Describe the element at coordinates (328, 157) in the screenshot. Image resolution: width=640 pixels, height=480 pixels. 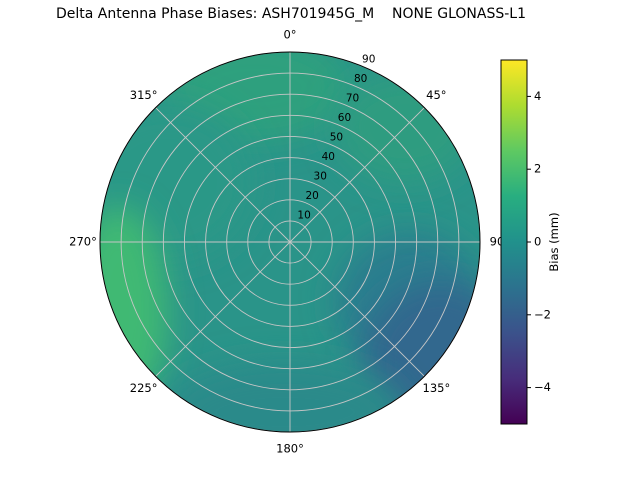
I see `radial-tick-label: 40` at that location.